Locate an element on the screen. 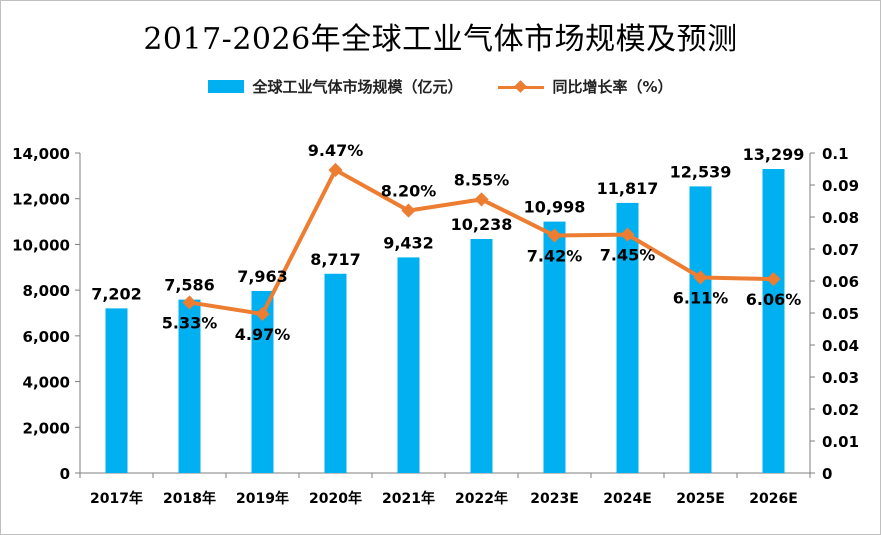 Image resolution: width=881 pixels, height=535 pixels. legend-item-growth-rate: 同比增长率（%） is located at coordinates (585, 86).